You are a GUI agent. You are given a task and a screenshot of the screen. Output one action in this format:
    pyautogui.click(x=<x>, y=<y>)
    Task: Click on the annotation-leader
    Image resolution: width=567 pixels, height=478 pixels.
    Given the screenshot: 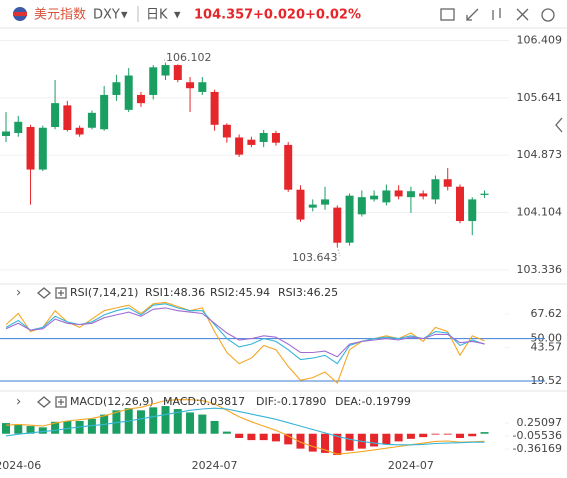 What is the action you would take?
    pyautogui.click(x=164, y=60)
    